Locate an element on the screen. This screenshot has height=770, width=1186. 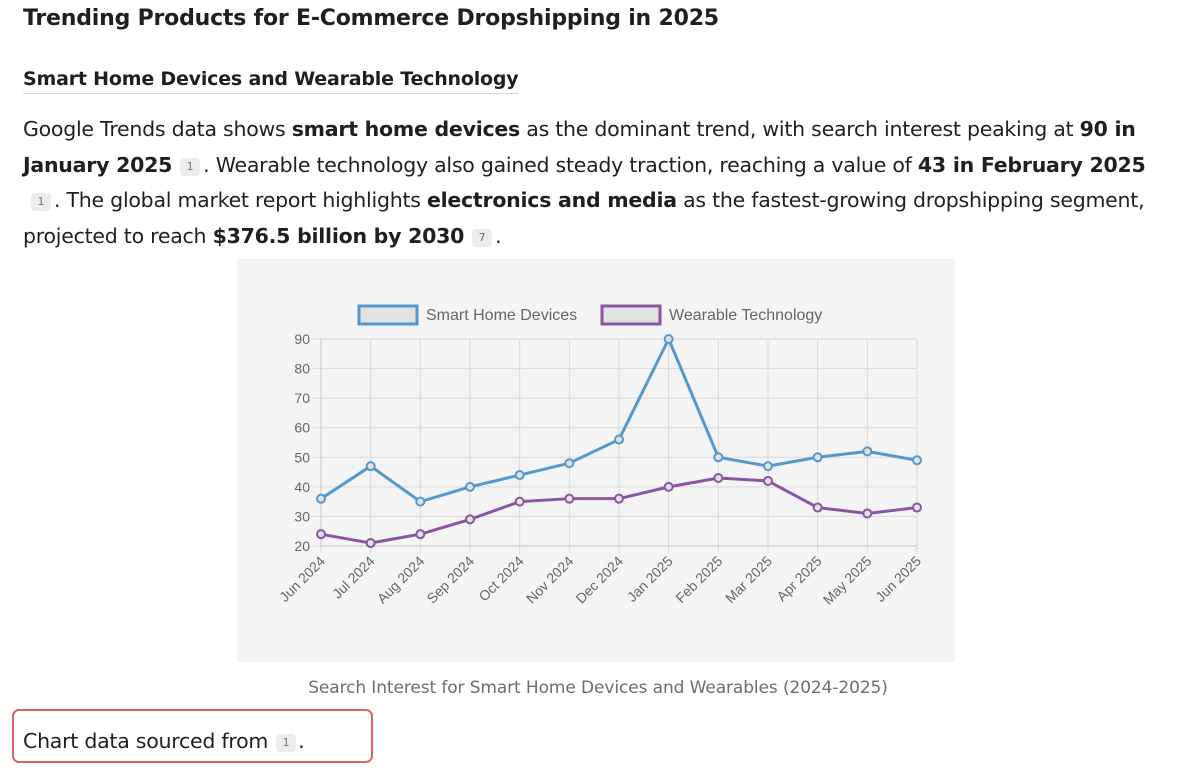
y-tick-label: 20 is located at coordinates (302, 546).